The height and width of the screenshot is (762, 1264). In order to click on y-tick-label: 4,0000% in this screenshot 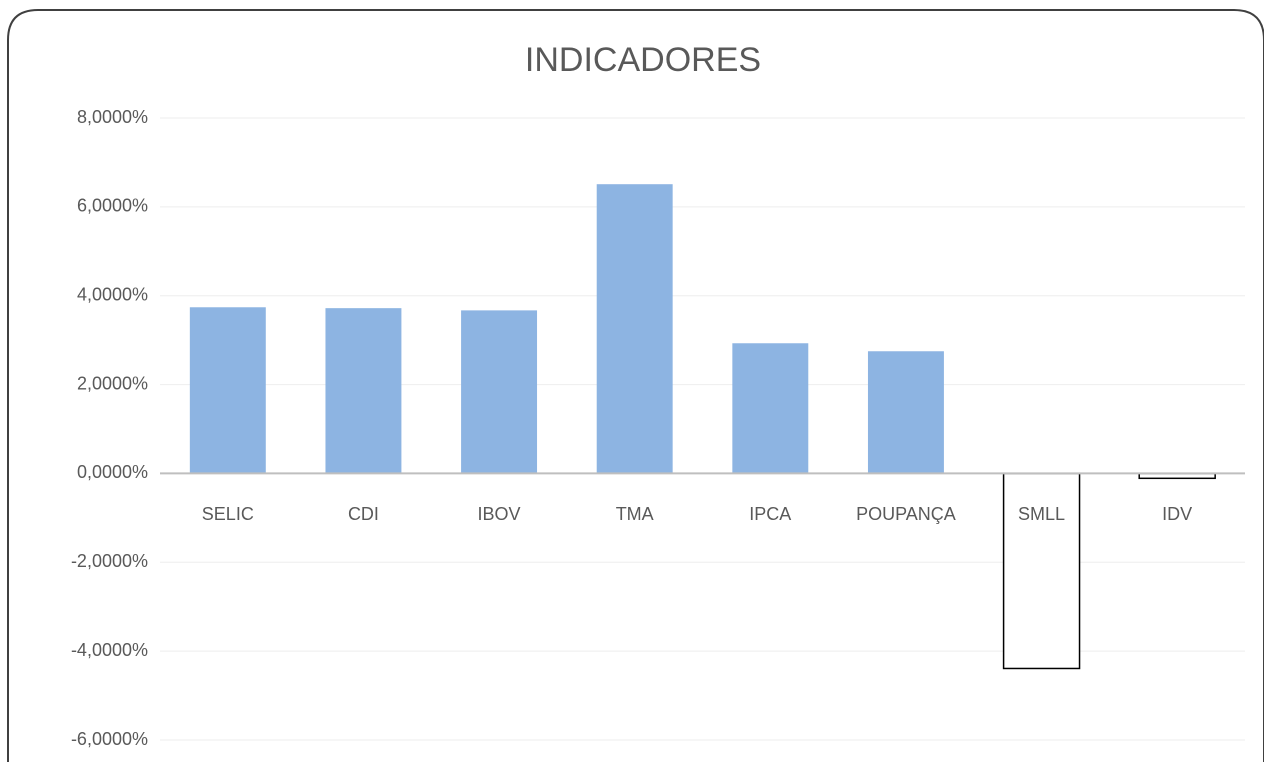, I will do `click(112, 294)`.